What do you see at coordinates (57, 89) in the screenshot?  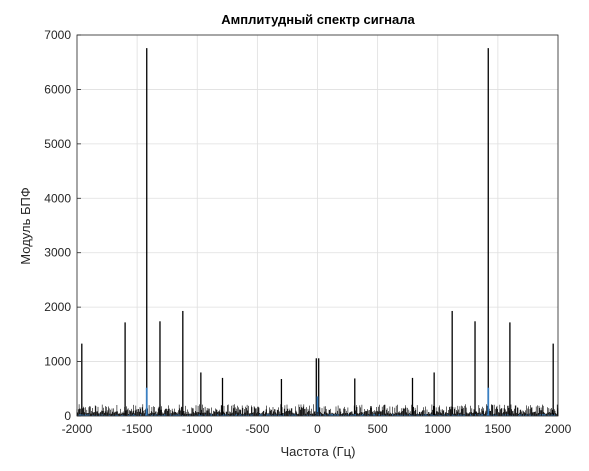 I see `y-tick-label: 6000` at bounding box center [57, 89].